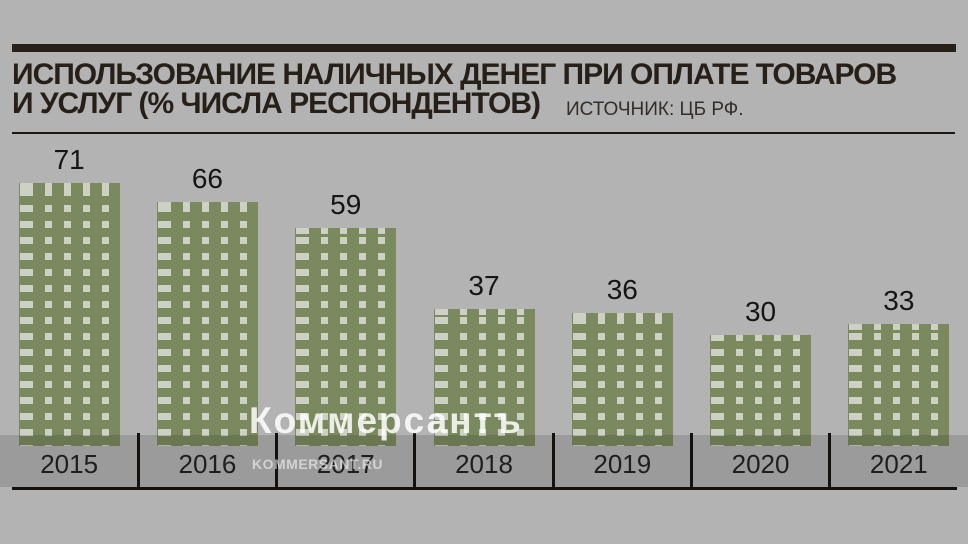 The width and height of the screenshot is (968, 544). I want to click on x-axis-label-band, so click(484, 461).